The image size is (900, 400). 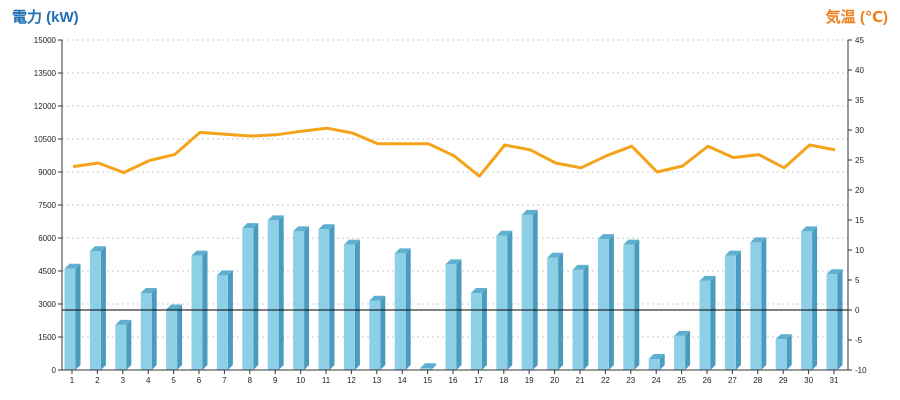 What do you see at coordinates (783, 380) in the screenshot?
I see `x-tick-label: 29` at bounding box center [783, 380].